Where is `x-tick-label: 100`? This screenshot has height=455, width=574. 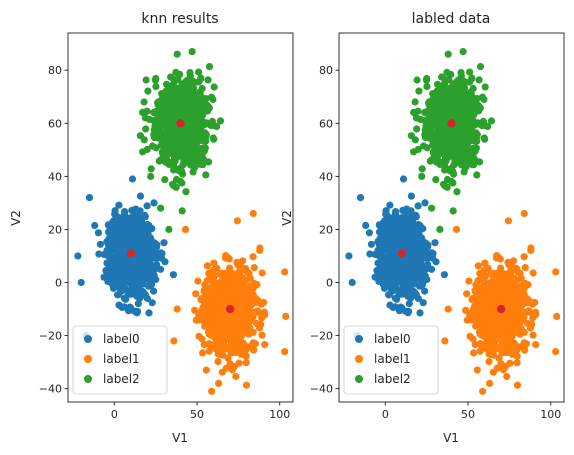 x-tick-label: 100 is located at coordinates (279, 414).